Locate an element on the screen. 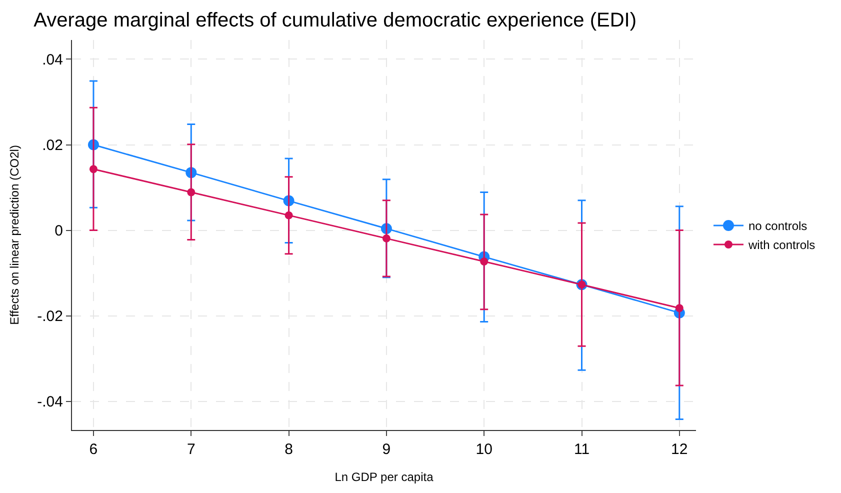 The image size is (841, 493). y-tick-label: -.02 is located at coordinates (50, 317).